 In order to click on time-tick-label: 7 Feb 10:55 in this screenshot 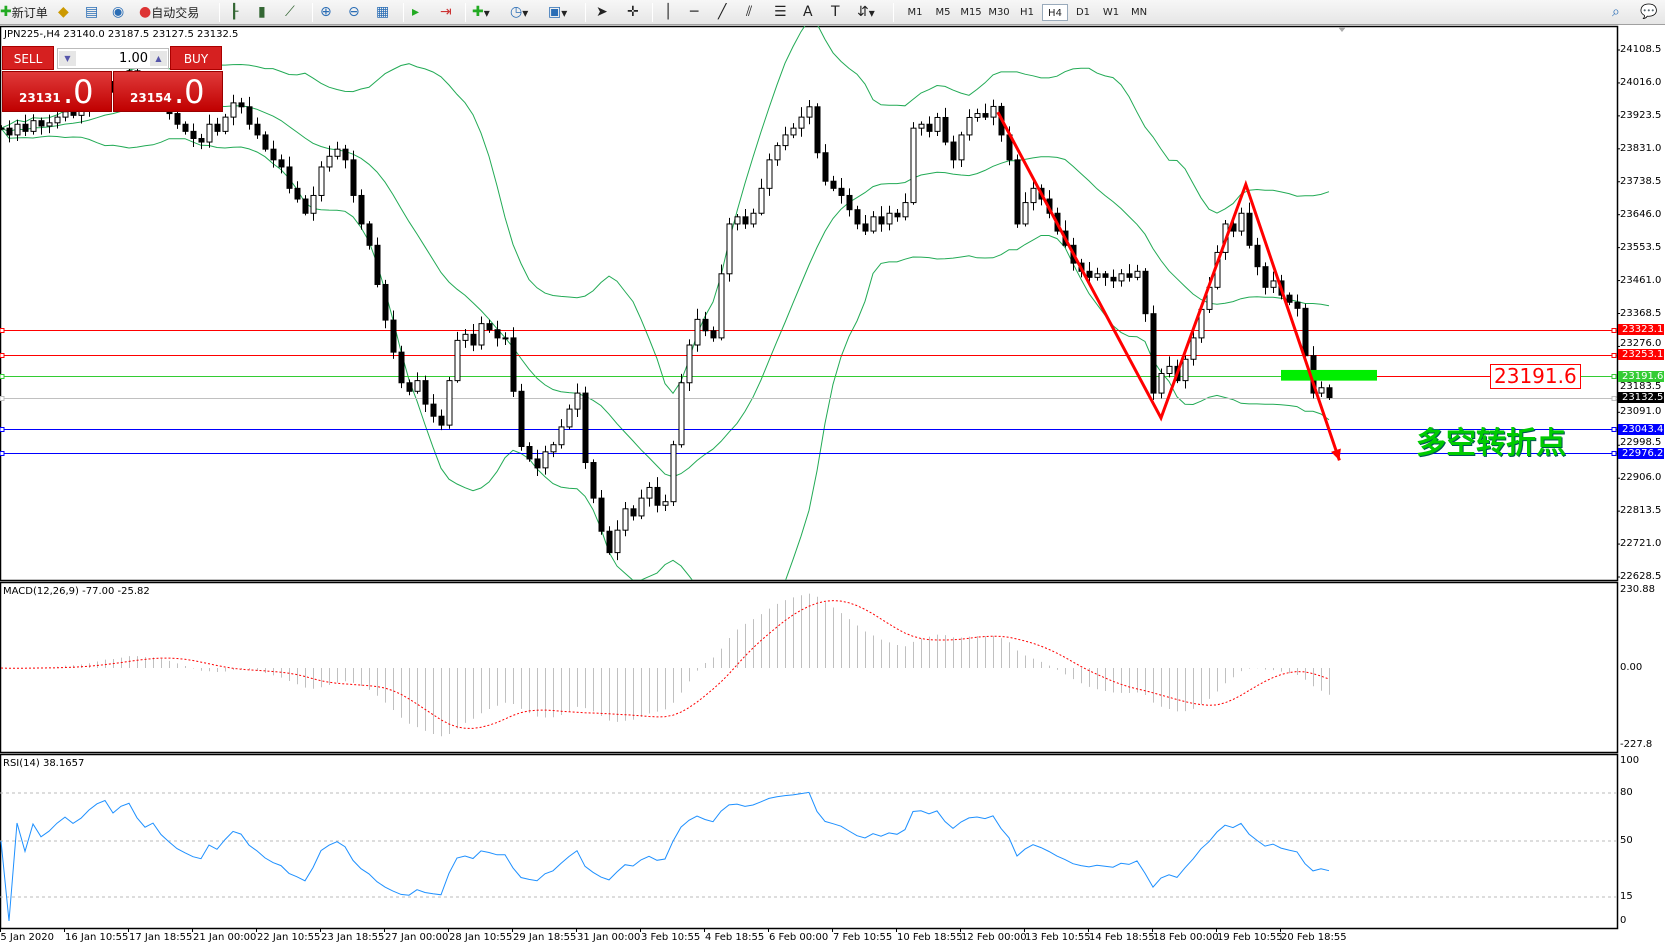, I will do `click(863, 937)`.